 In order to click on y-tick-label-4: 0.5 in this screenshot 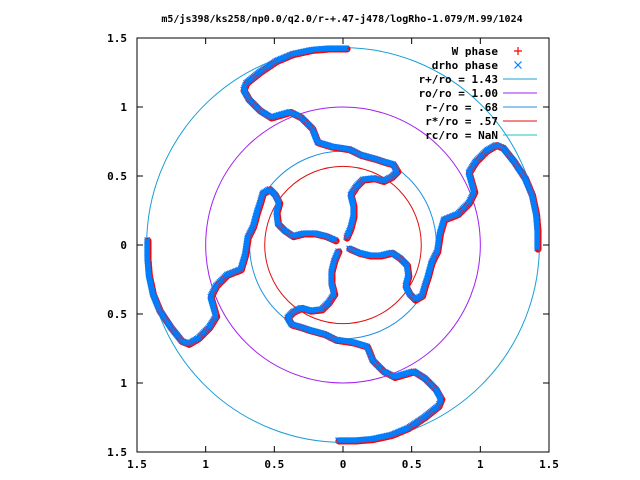, I will do `click(117, 314)`.